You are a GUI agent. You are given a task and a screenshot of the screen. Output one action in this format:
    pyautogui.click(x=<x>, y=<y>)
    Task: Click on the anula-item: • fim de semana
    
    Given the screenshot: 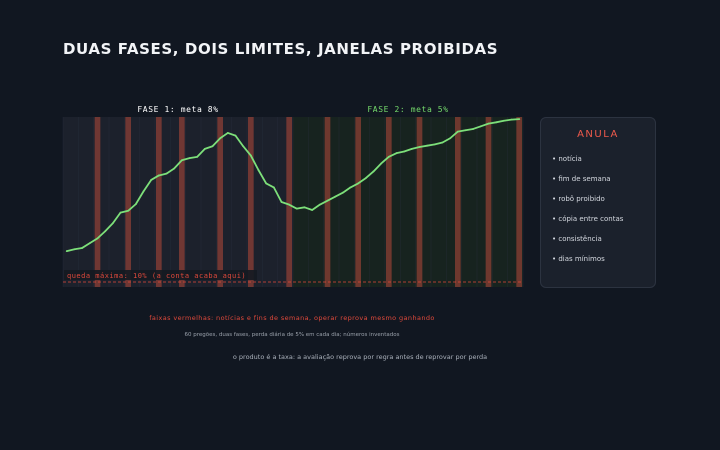 What is the action you would take?
    pyautogui.click(x=581, y=179)
    